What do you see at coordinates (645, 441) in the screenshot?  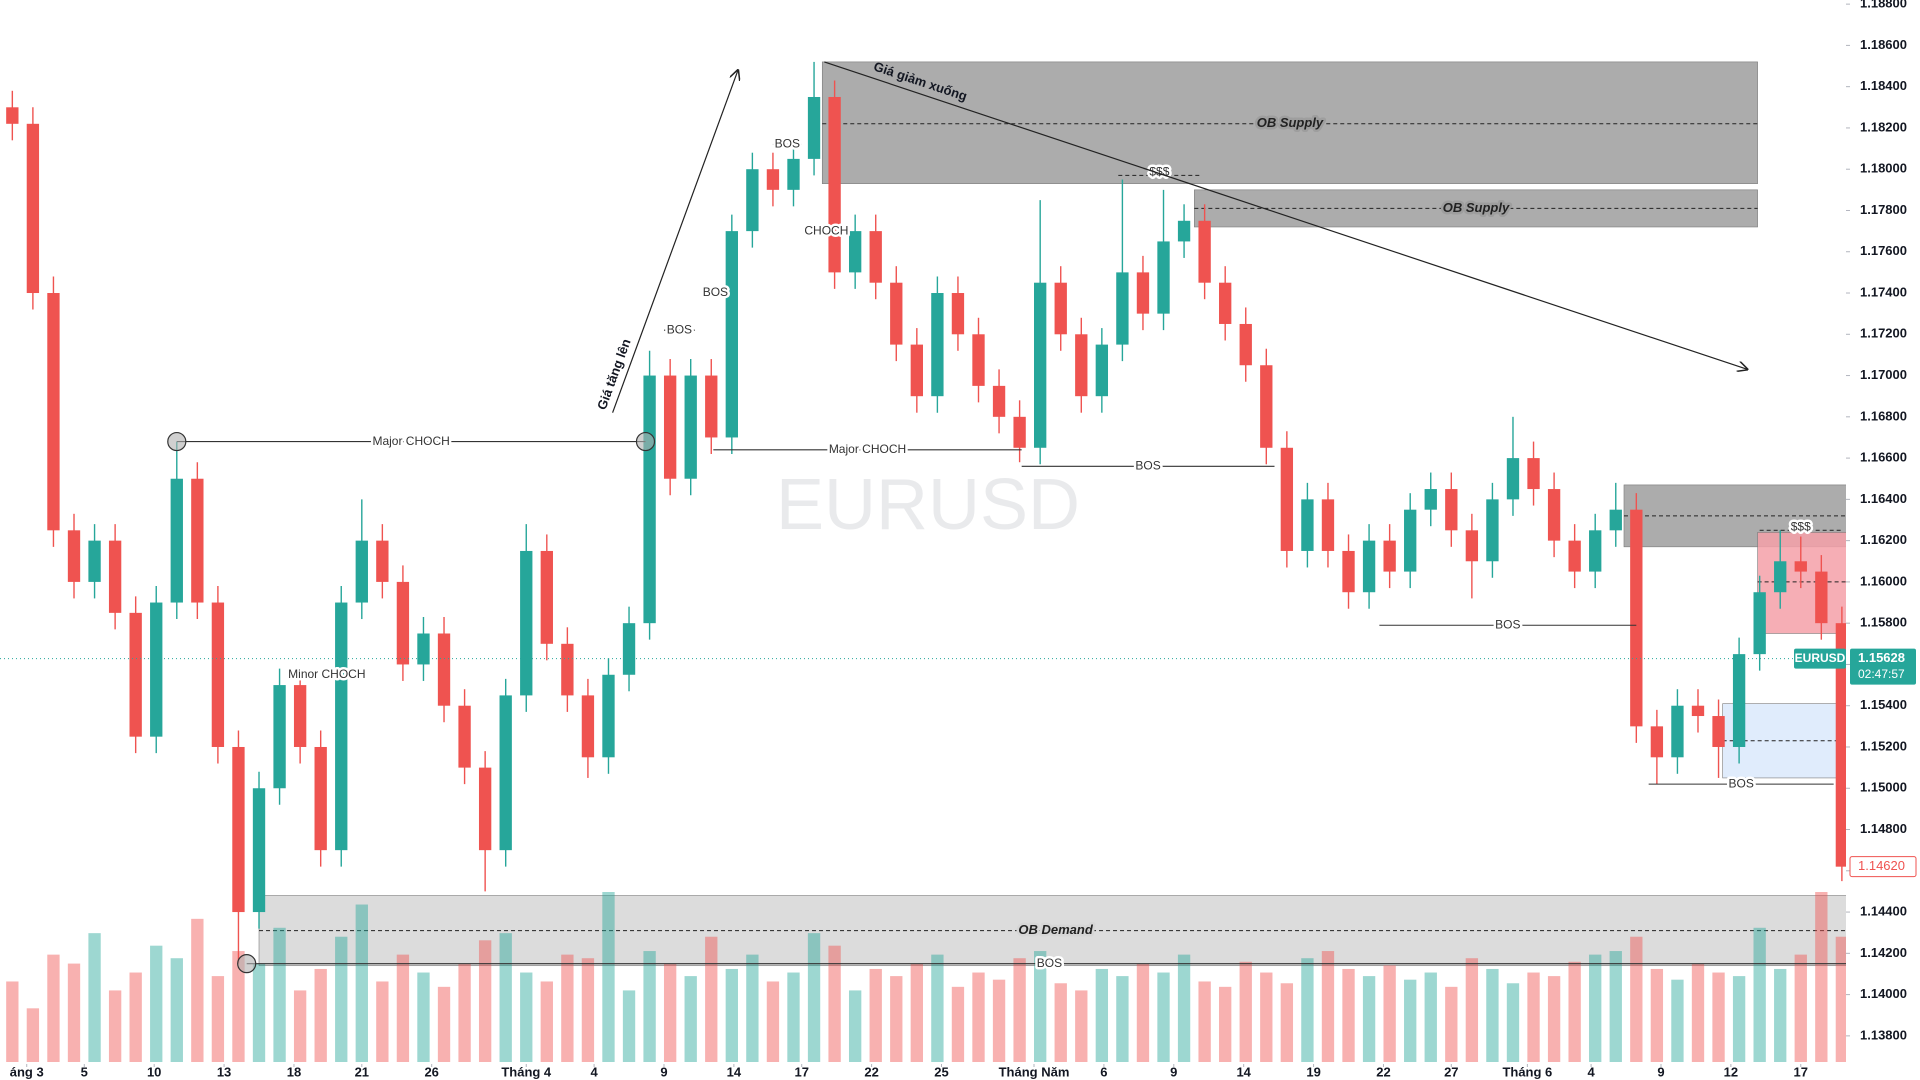 I see `pivot-point` at bounding box center [645, 441].